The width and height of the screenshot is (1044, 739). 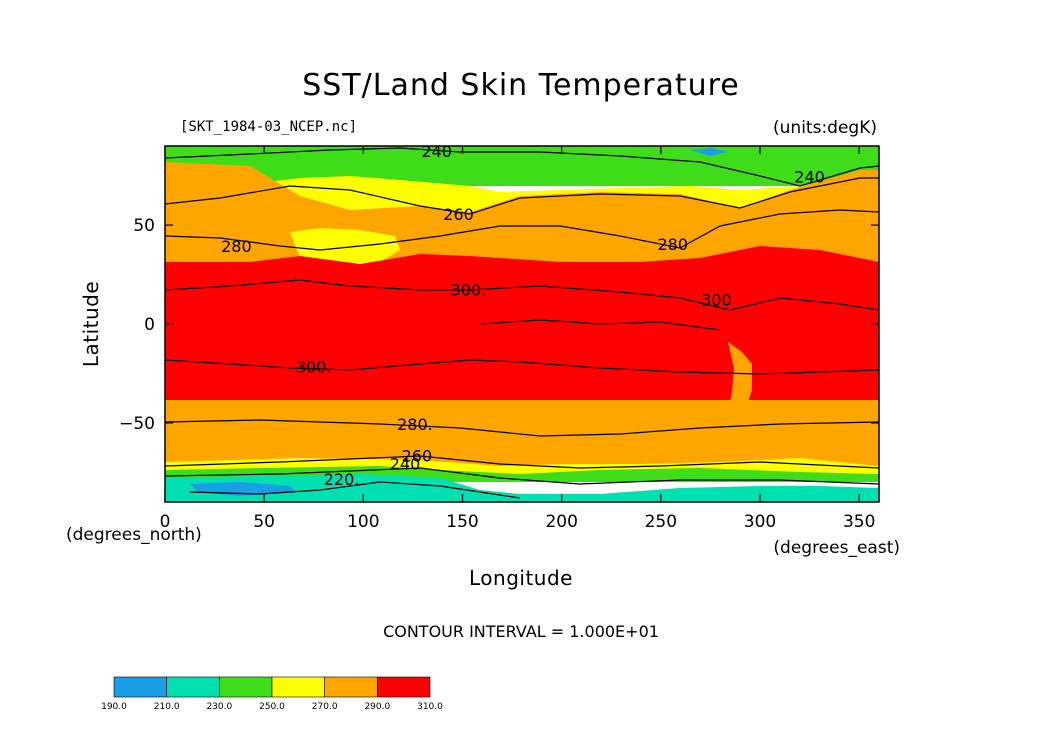 What do you see at coordinates (760, 522) in the screenshot?
I see `x-tick-label: 300` at bounding box center [760, 522].